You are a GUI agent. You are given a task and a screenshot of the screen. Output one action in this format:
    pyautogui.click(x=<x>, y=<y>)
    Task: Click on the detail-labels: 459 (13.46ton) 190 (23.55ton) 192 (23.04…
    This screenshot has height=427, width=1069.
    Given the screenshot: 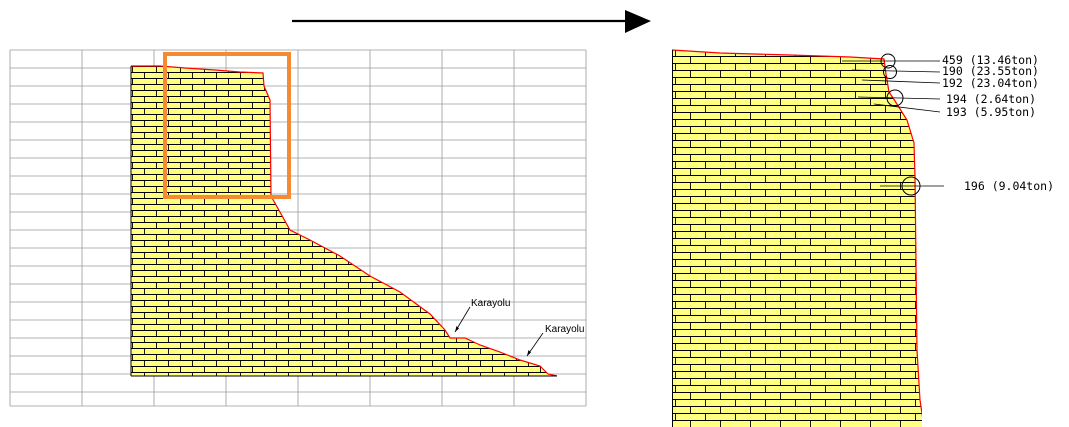 What is the action you would take?
    pyautogui.click(x=998, y=123)
    